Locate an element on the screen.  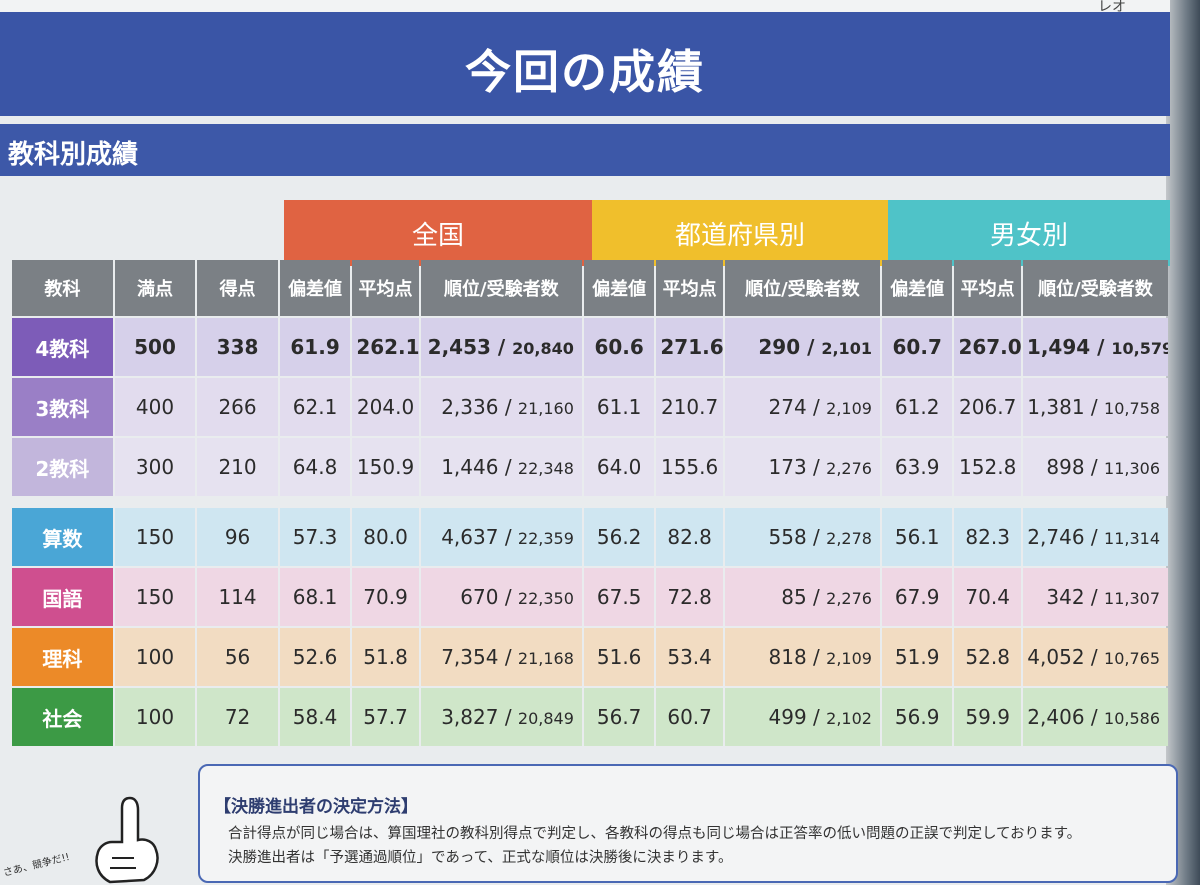
examinee-count: 22,350 is located at coordinates (545, 598).